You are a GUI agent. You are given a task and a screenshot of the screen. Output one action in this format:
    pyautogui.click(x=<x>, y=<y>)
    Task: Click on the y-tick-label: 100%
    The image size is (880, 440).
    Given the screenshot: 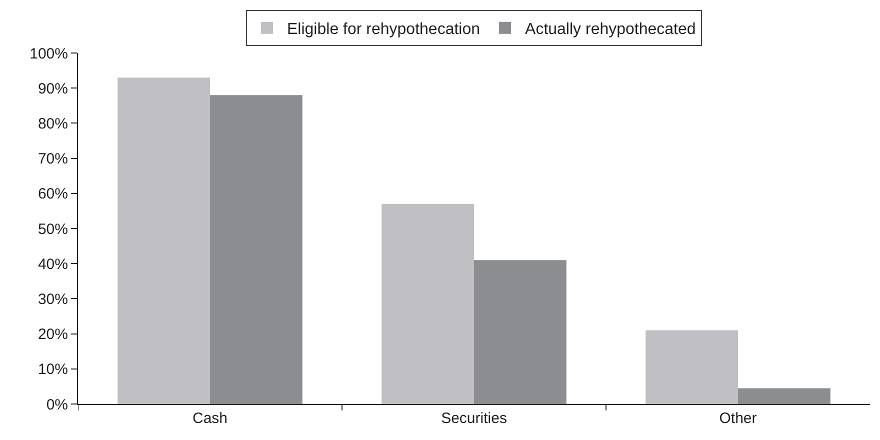 What is the action you would take?
    pyautogui.click(x=49, y=53)
    